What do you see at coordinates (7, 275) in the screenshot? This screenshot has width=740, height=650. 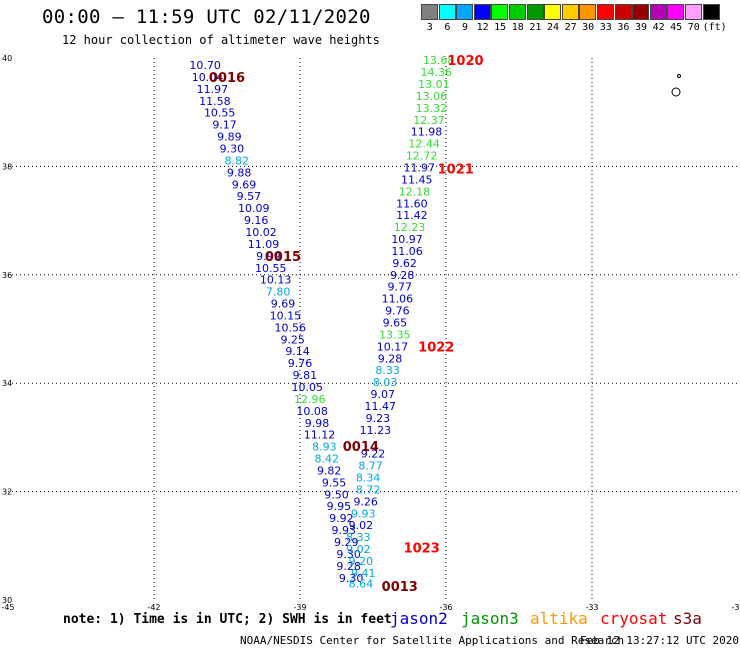 I see `lat-tick-label: 36` at bounding box center [7, 275].